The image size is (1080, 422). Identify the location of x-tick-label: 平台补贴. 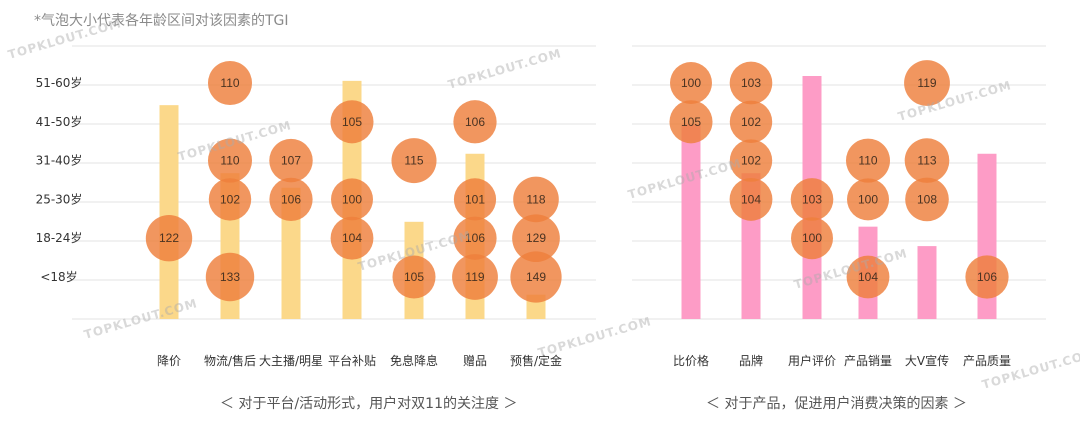
(352, 360).